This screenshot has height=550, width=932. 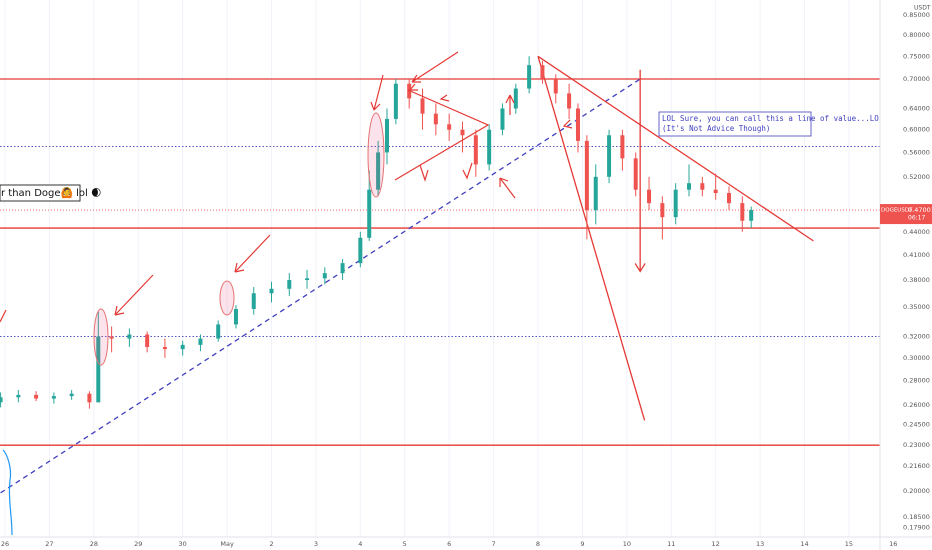 What do you see at coordinates (591, 238) in the screenshot?
I see `trendline` at bounding box center [591, 238].